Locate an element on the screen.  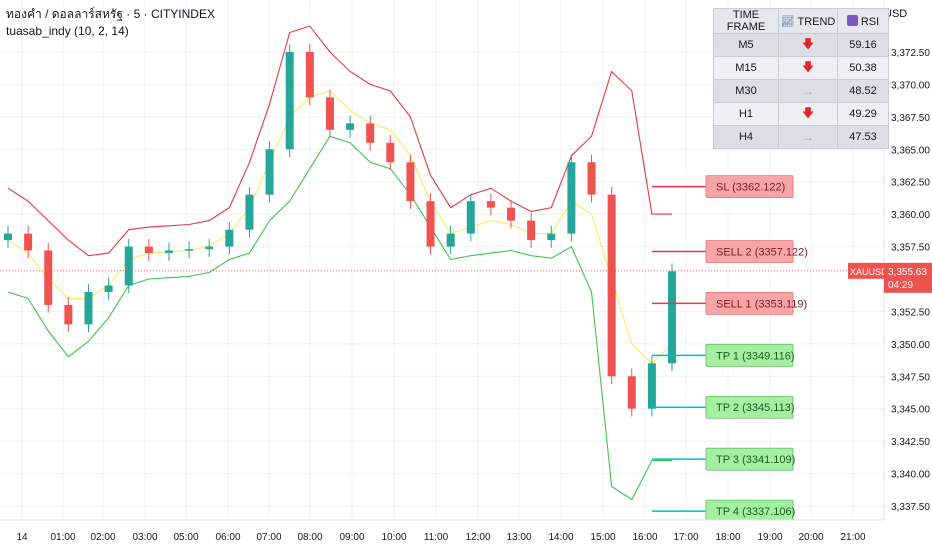
sell-level: SL (3362.122) is located at coordinates (723, 187).